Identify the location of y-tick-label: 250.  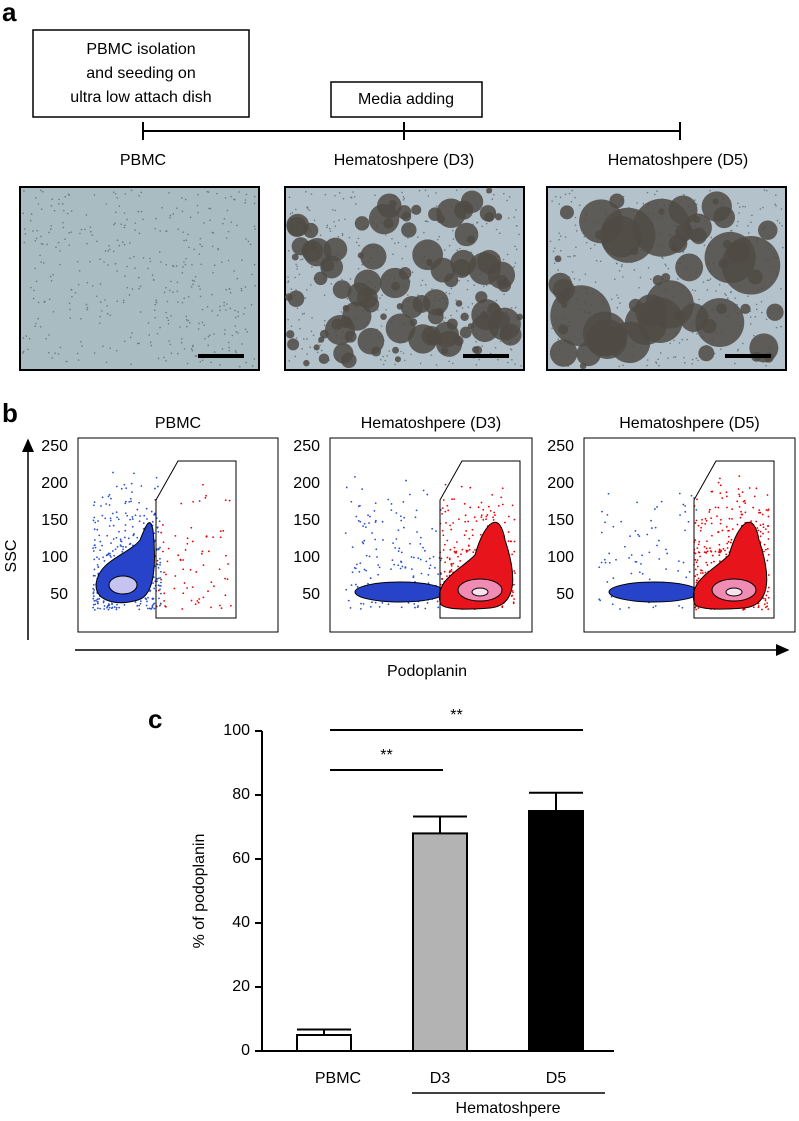
(306, 446).